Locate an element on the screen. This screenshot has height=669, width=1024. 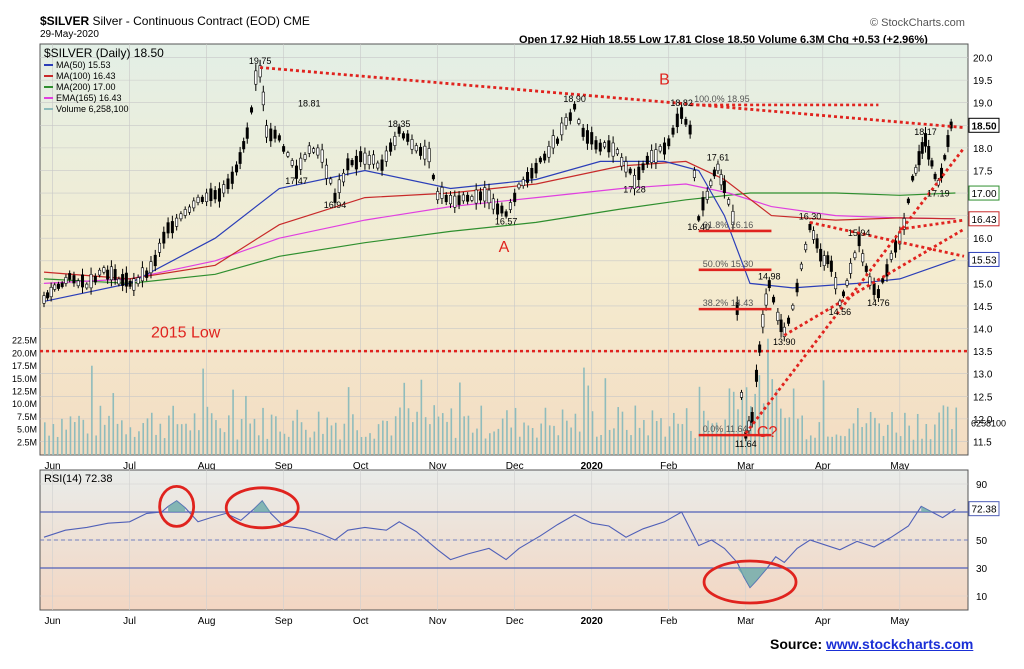
month-tick-label: Nov is located at coordinates (438, 466).